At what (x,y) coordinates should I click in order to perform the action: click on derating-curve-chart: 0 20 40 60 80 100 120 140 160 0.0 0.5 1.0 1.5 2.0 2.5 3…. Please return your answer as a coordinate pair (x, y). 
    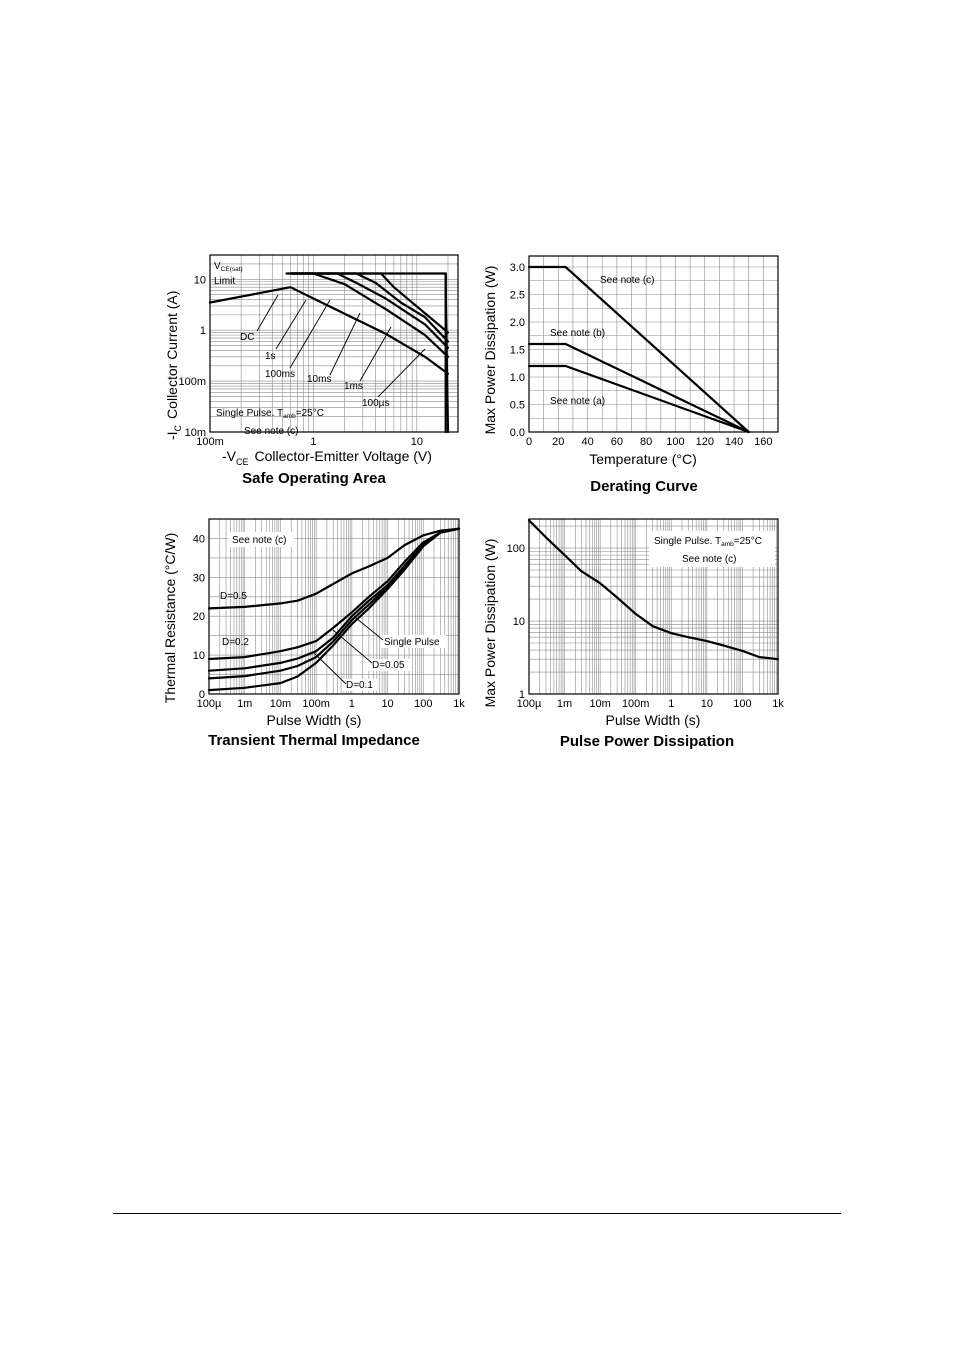
    Looking at the image, I should click on (630, 375).